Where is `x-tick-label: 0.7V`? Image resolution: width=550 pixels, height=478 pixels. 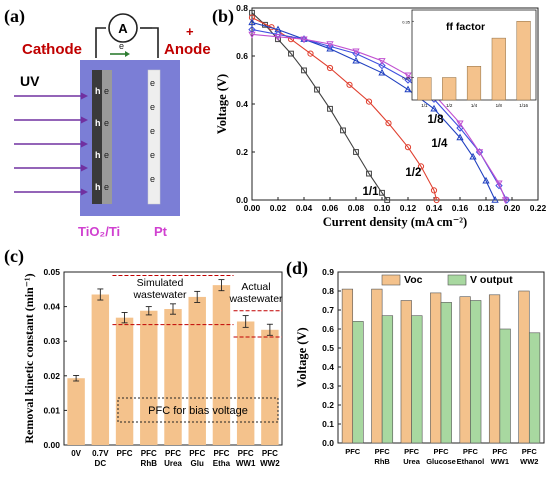 x-tick-label: 0.7V is located at coordinates (100, 453).